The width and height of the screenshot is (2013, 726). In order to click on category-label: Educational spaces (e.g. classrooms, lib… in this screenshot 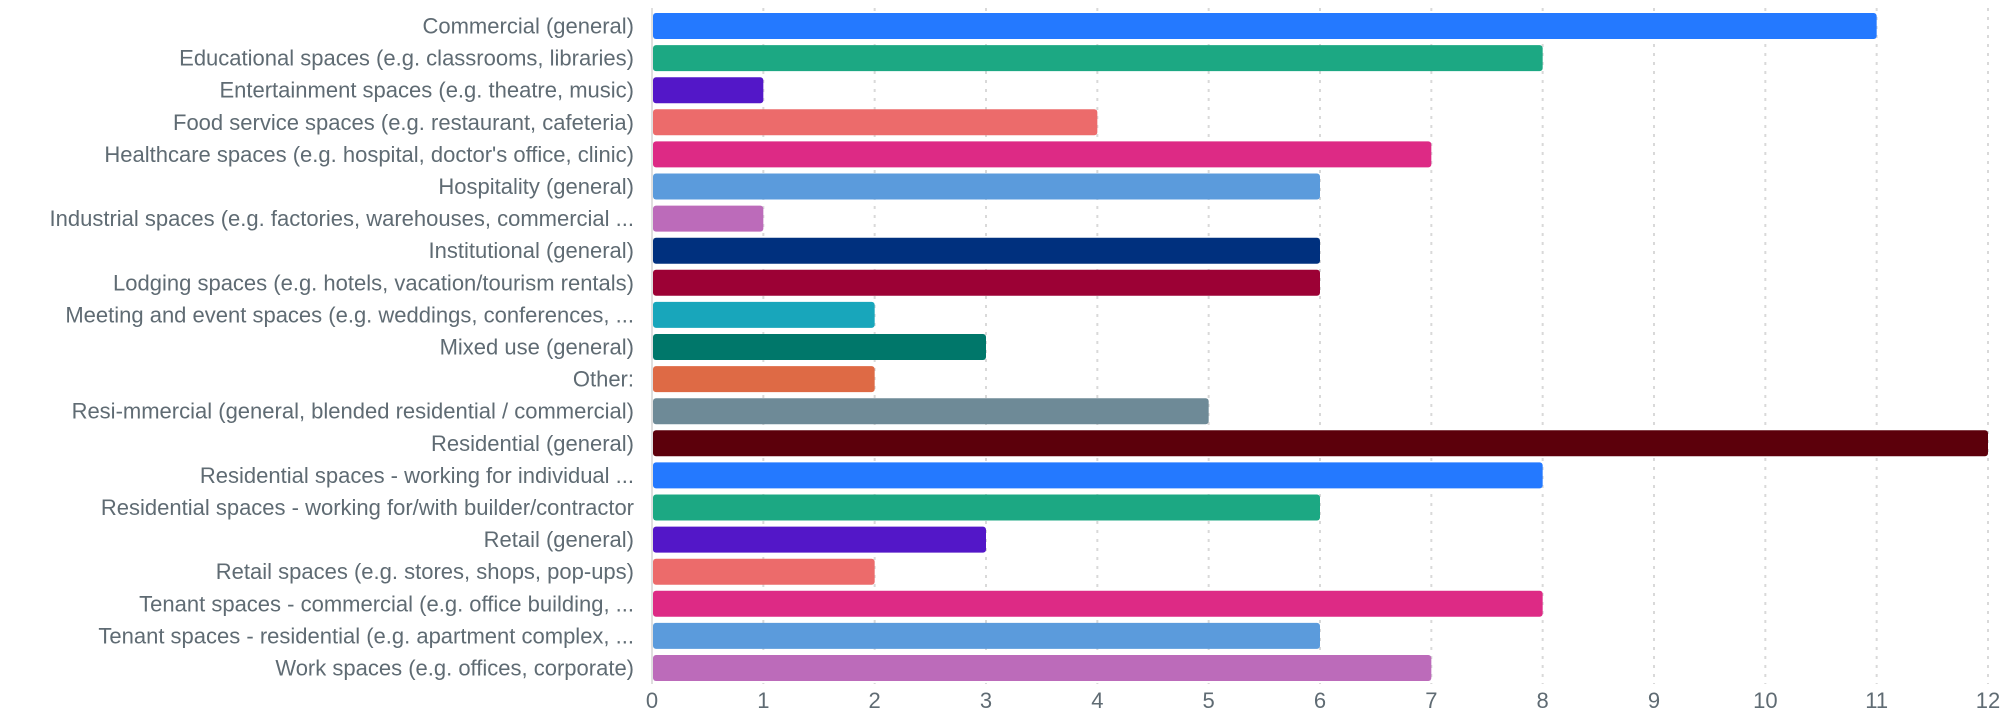, I will do `click(406, 58)`.